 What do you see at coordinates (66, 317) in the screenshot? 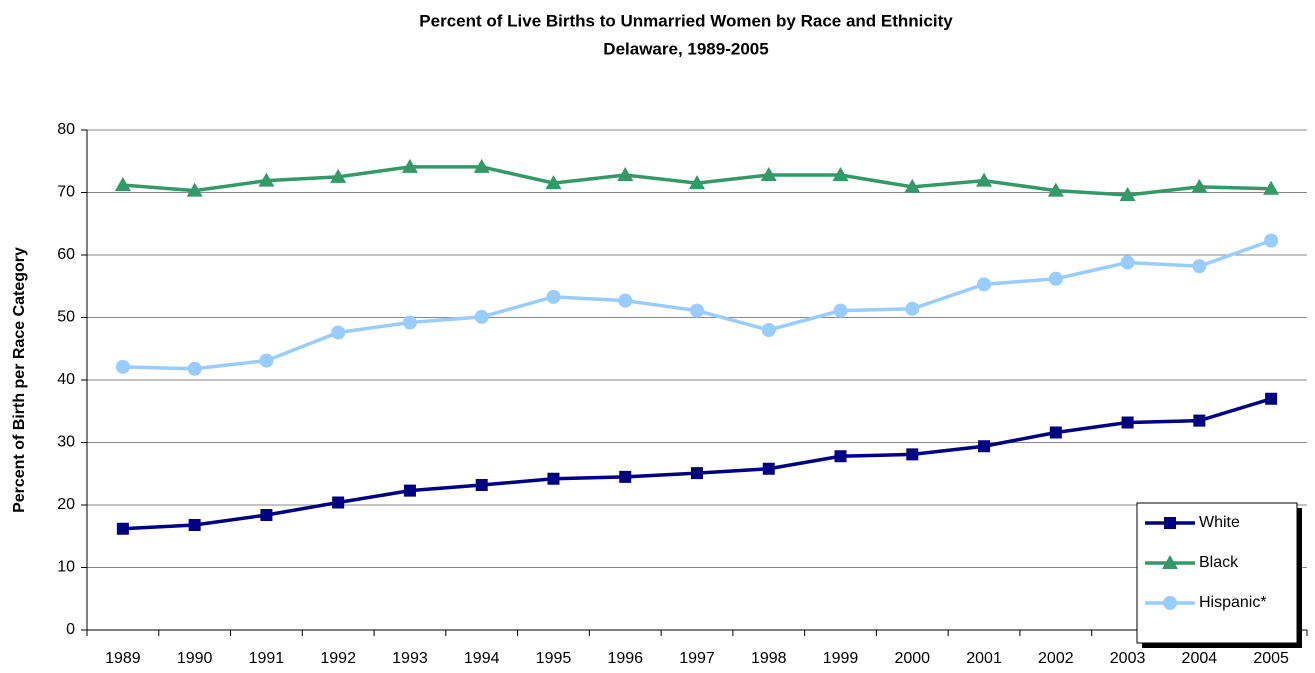
I see `y-tick-label: 50` at bounding box center [66, 317].